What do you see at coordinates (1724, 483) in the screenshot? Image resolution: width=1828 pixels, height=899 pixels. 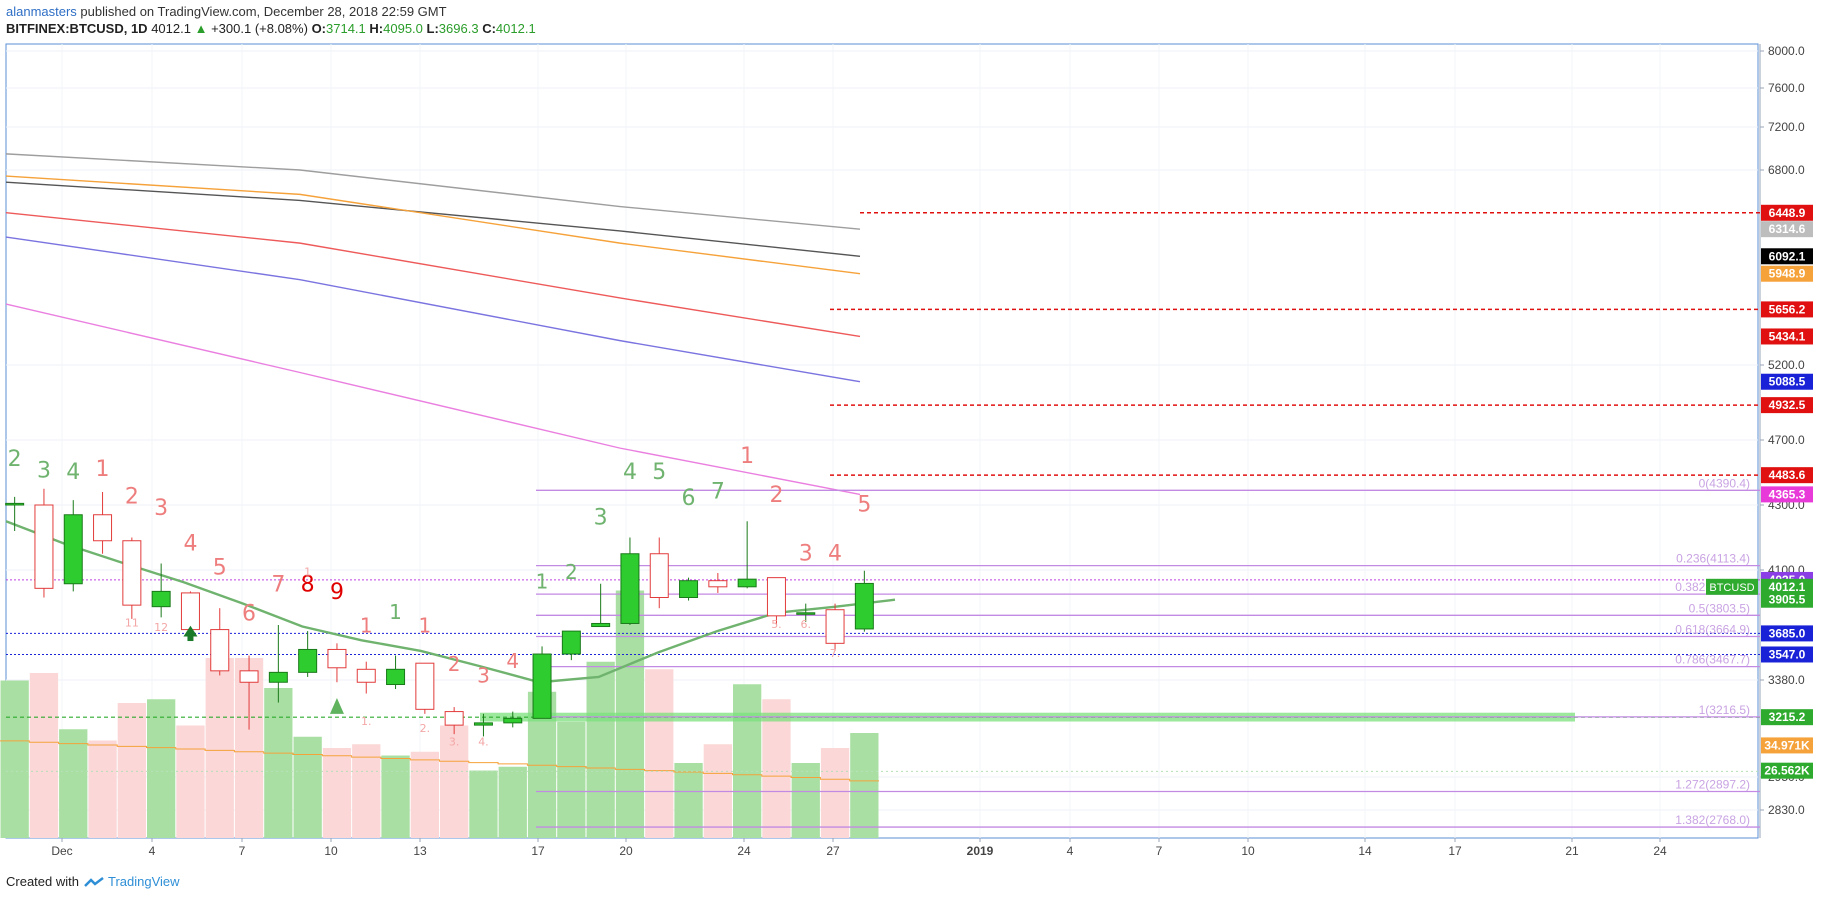 I see `fib-label: 0(4390.4)` at bounding box center [1724, 483].